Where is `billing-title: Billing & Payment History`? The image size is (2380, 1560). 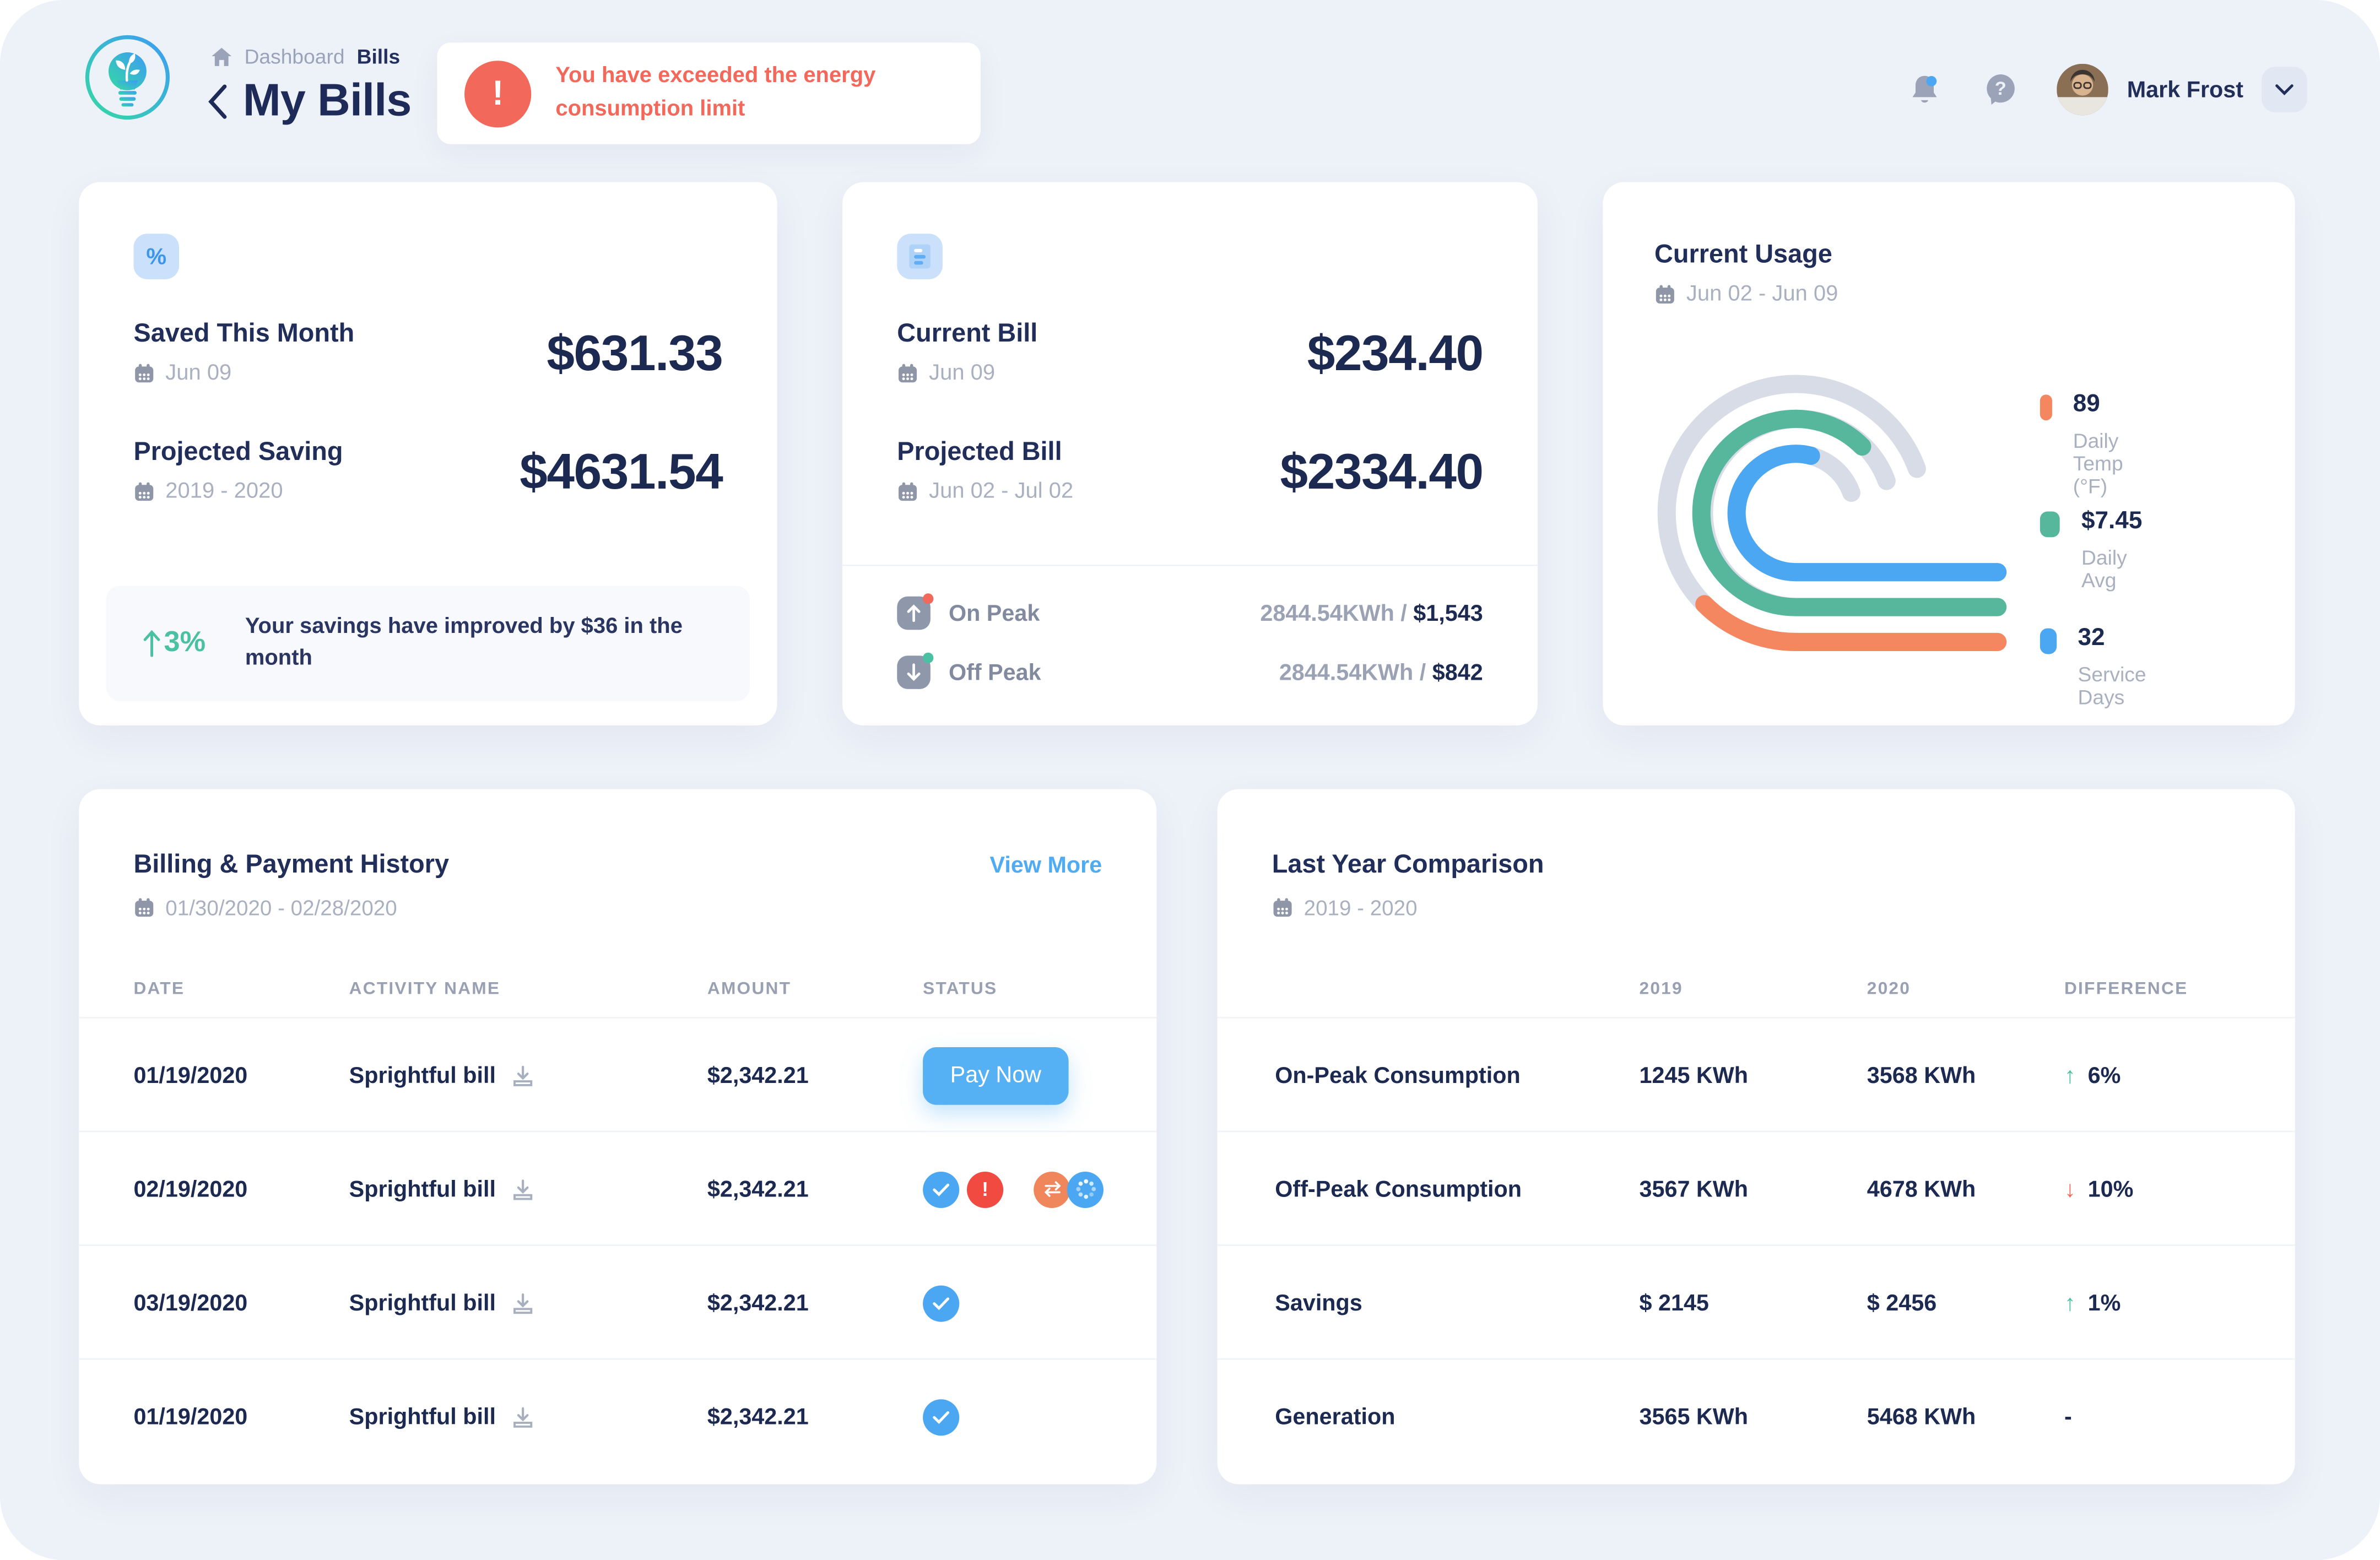 billing-title: Billing & Payment History is located at coordinates (291, 864).